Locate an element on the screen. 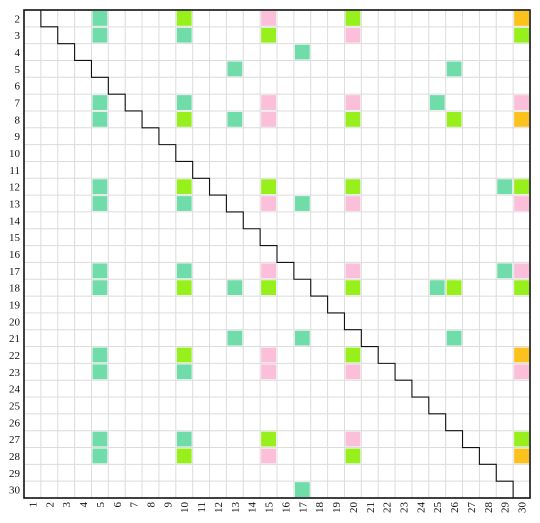 Image resolution: width=540 pixels, height=523 pixels. y-tick-label: 21 is located at coordinates (14, 339).